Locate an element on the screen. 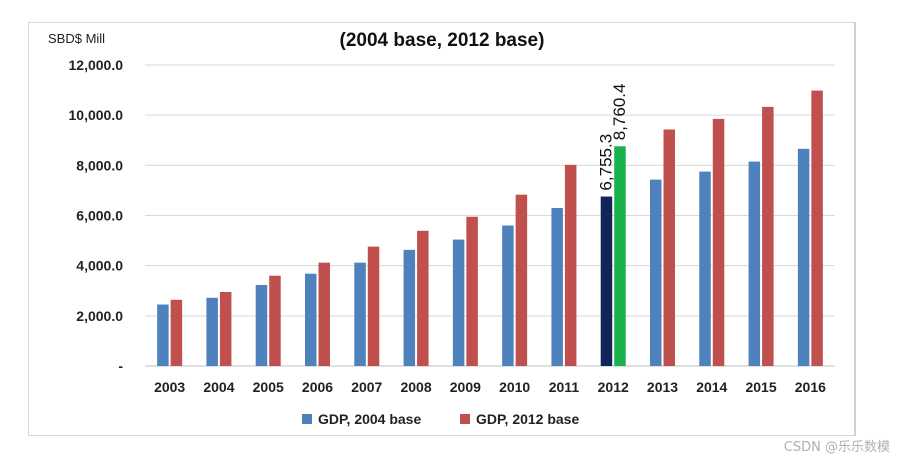  x-tick-label-2010: 2010 is located at coordinates (514, 387).